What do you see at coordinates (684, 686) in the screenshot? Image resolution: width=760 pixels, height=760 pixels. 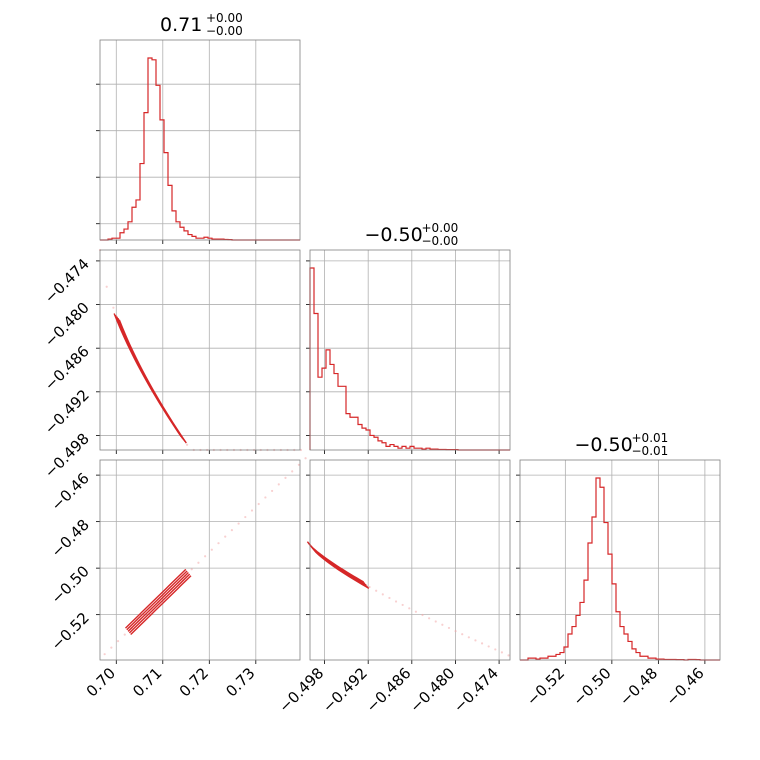 I see `x-tick-label: −0.46` at bounding box center [684, 686].